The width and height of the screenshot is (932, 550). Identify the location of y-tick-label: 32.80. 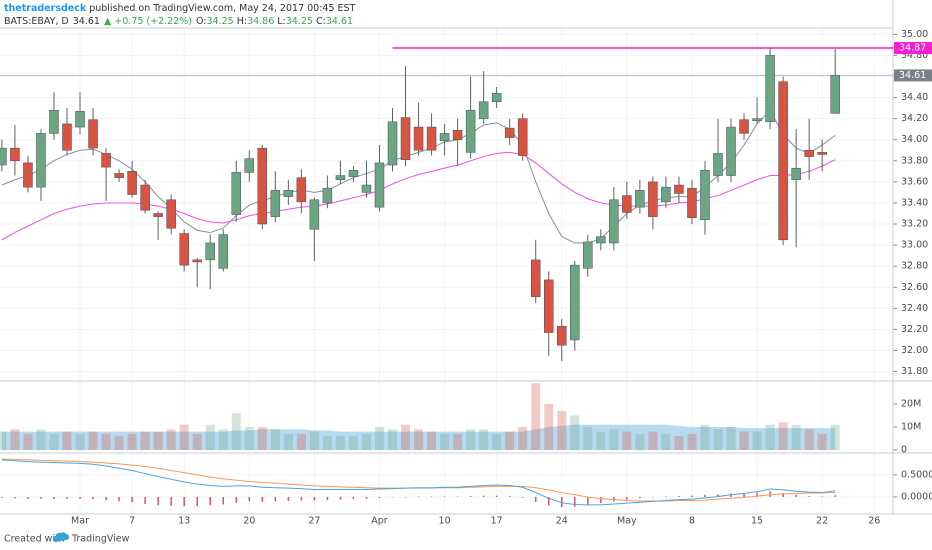
(914, 266).